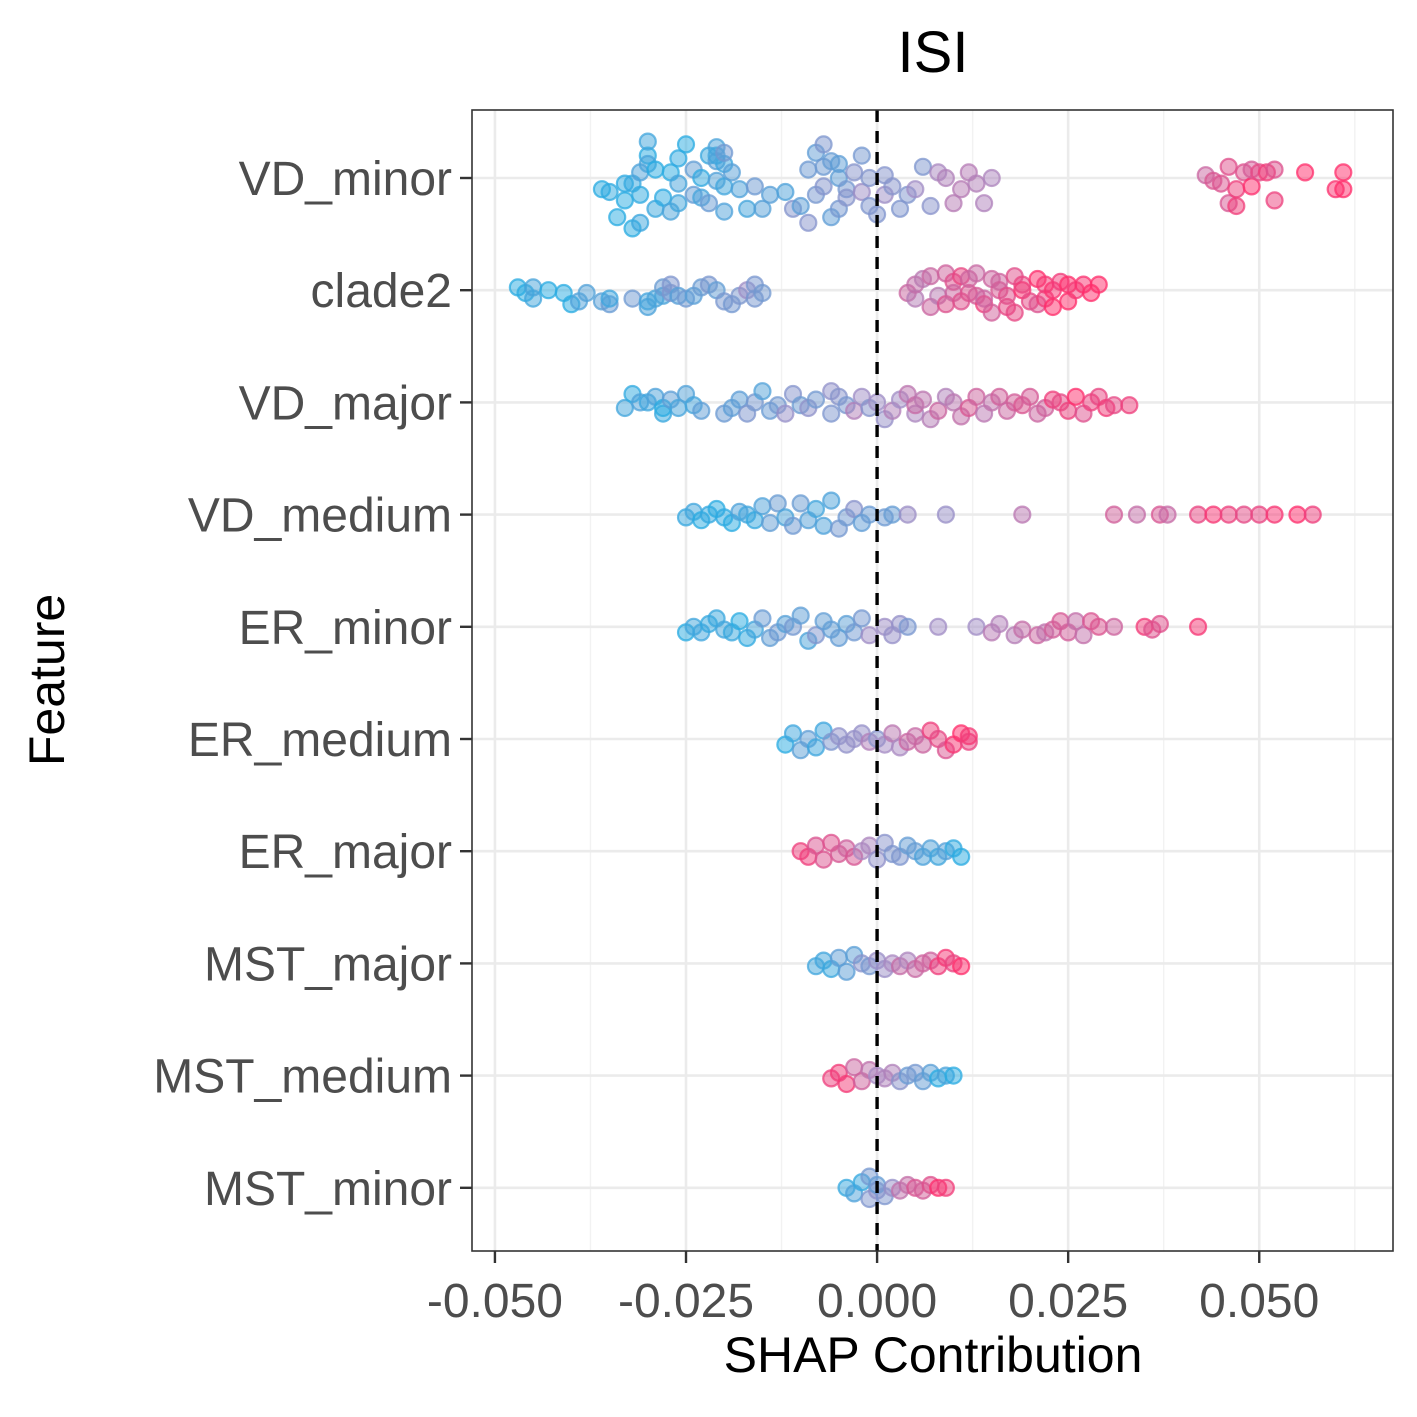 The height and width of the screenshot is (1417, 1417). What do you see at coordinates (345, 628) in the screenshot?
I see `feature-label: ER_minor` at bounding box center [345, 628].